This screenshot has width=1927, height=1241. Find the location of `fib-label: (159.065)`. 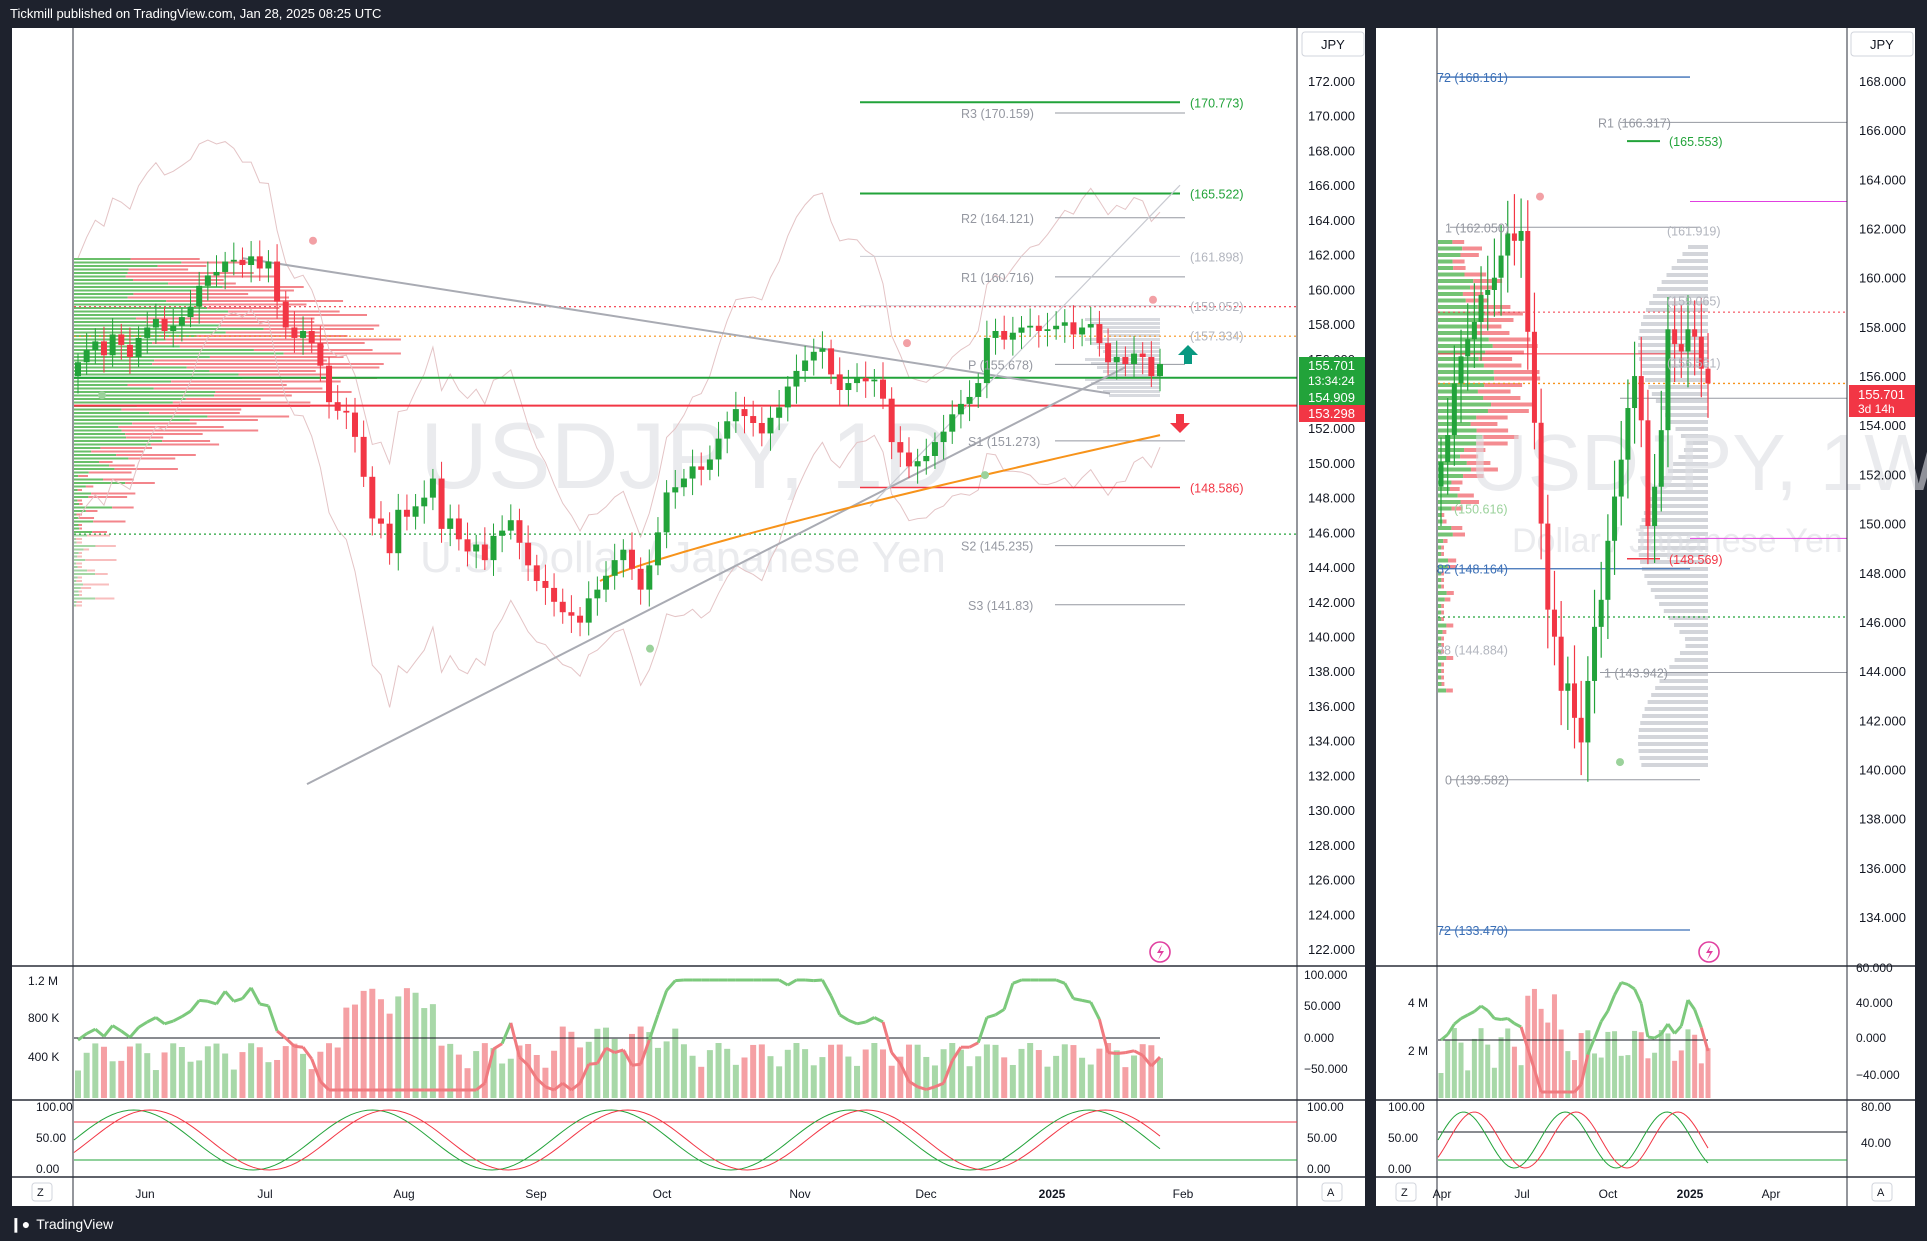

fib-label: (159.065) is located at coordinates (1694, 302).